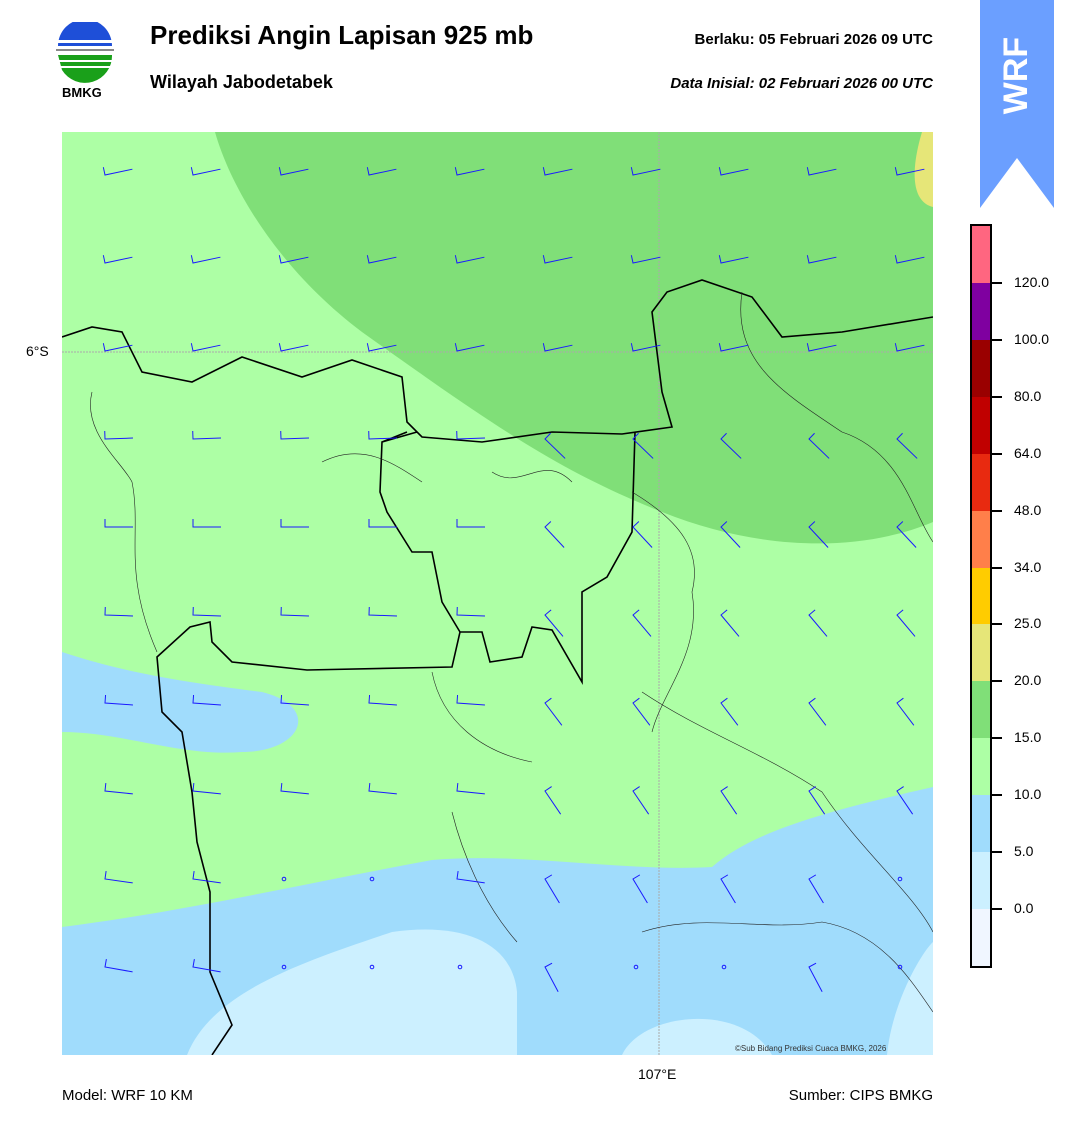 The height and width of the screenshot is (1128, 1081). I want to click on wrf-badge: WRF, so click(1017, 104).